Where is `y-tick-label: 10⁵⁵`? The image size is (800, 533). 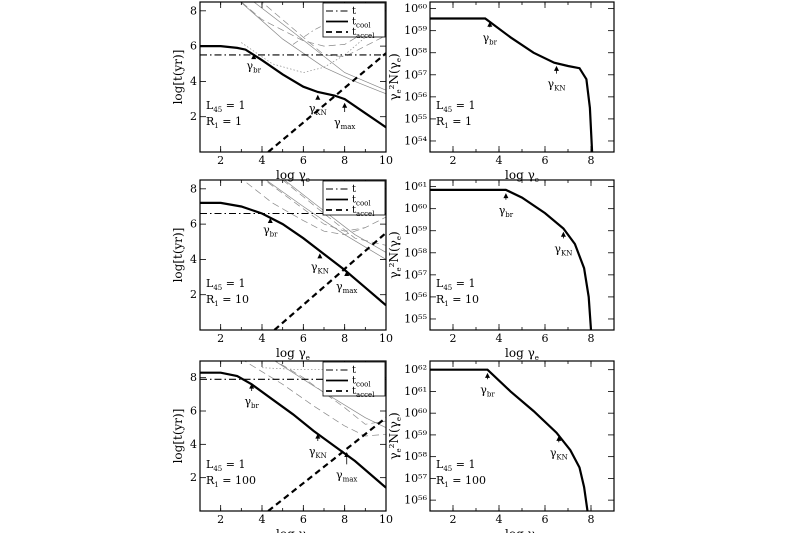
y-tick-label: 10⁵⁵ is located at coordinates (415, 118).